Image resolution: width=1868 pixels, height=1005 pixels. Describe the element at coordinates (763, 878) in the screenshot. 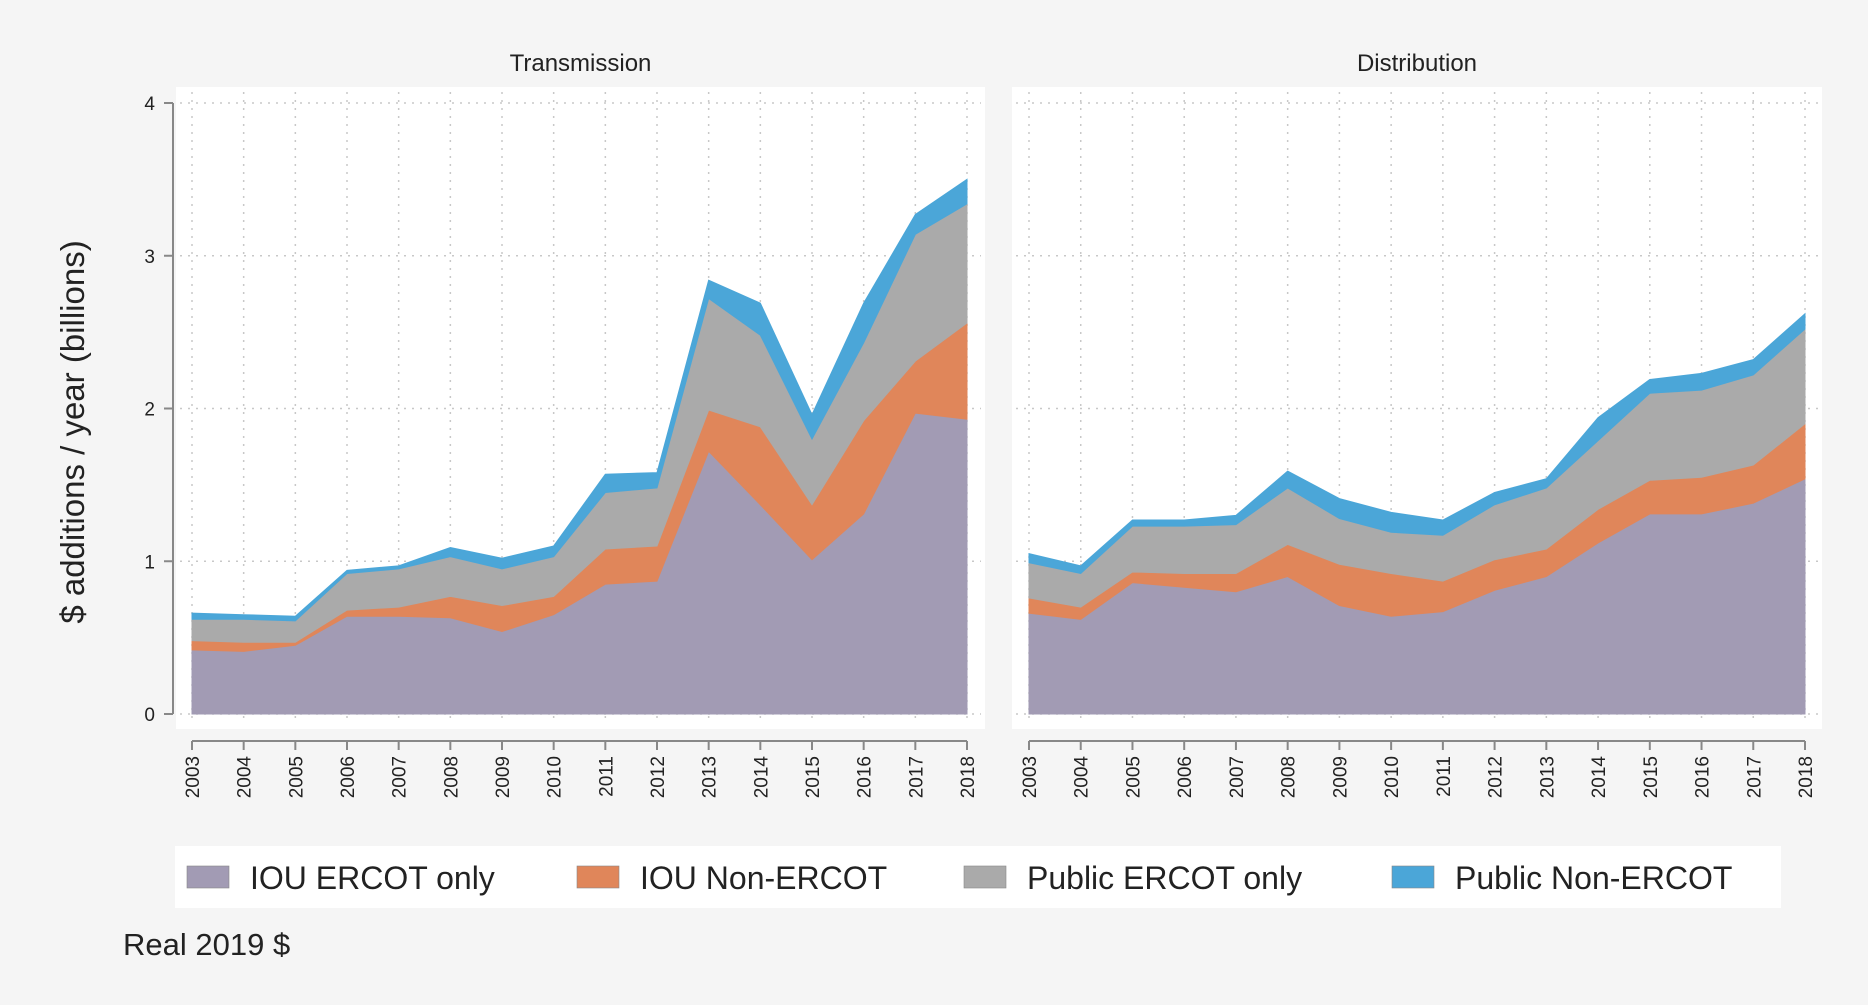

I see `legend-label: IOU Non-ERCOT` at that location.